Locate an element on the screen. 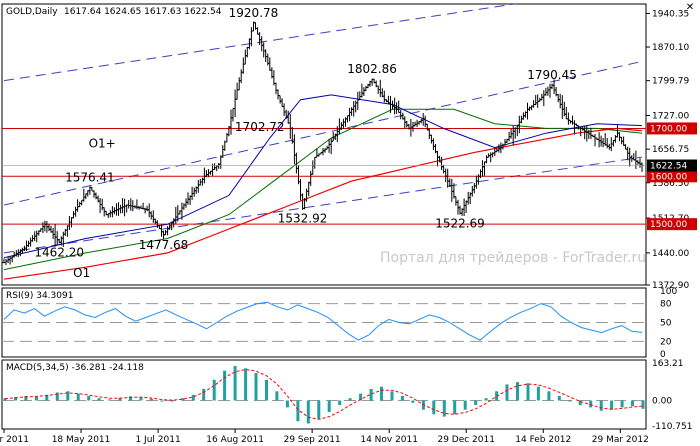  xtick-label-5: 14 Nov 2011 is located at coordinates (389, 440).